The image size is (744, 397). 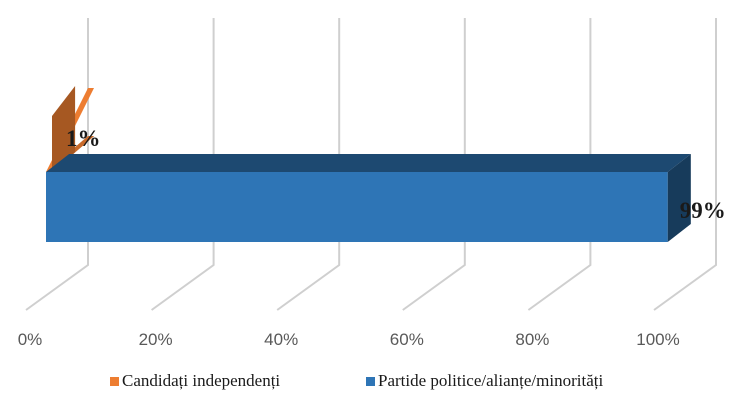 What do you see at coordinates (657, 339) in the screenshot?
I see `x-tick-label: 100%` at bounding box center [657, 339].